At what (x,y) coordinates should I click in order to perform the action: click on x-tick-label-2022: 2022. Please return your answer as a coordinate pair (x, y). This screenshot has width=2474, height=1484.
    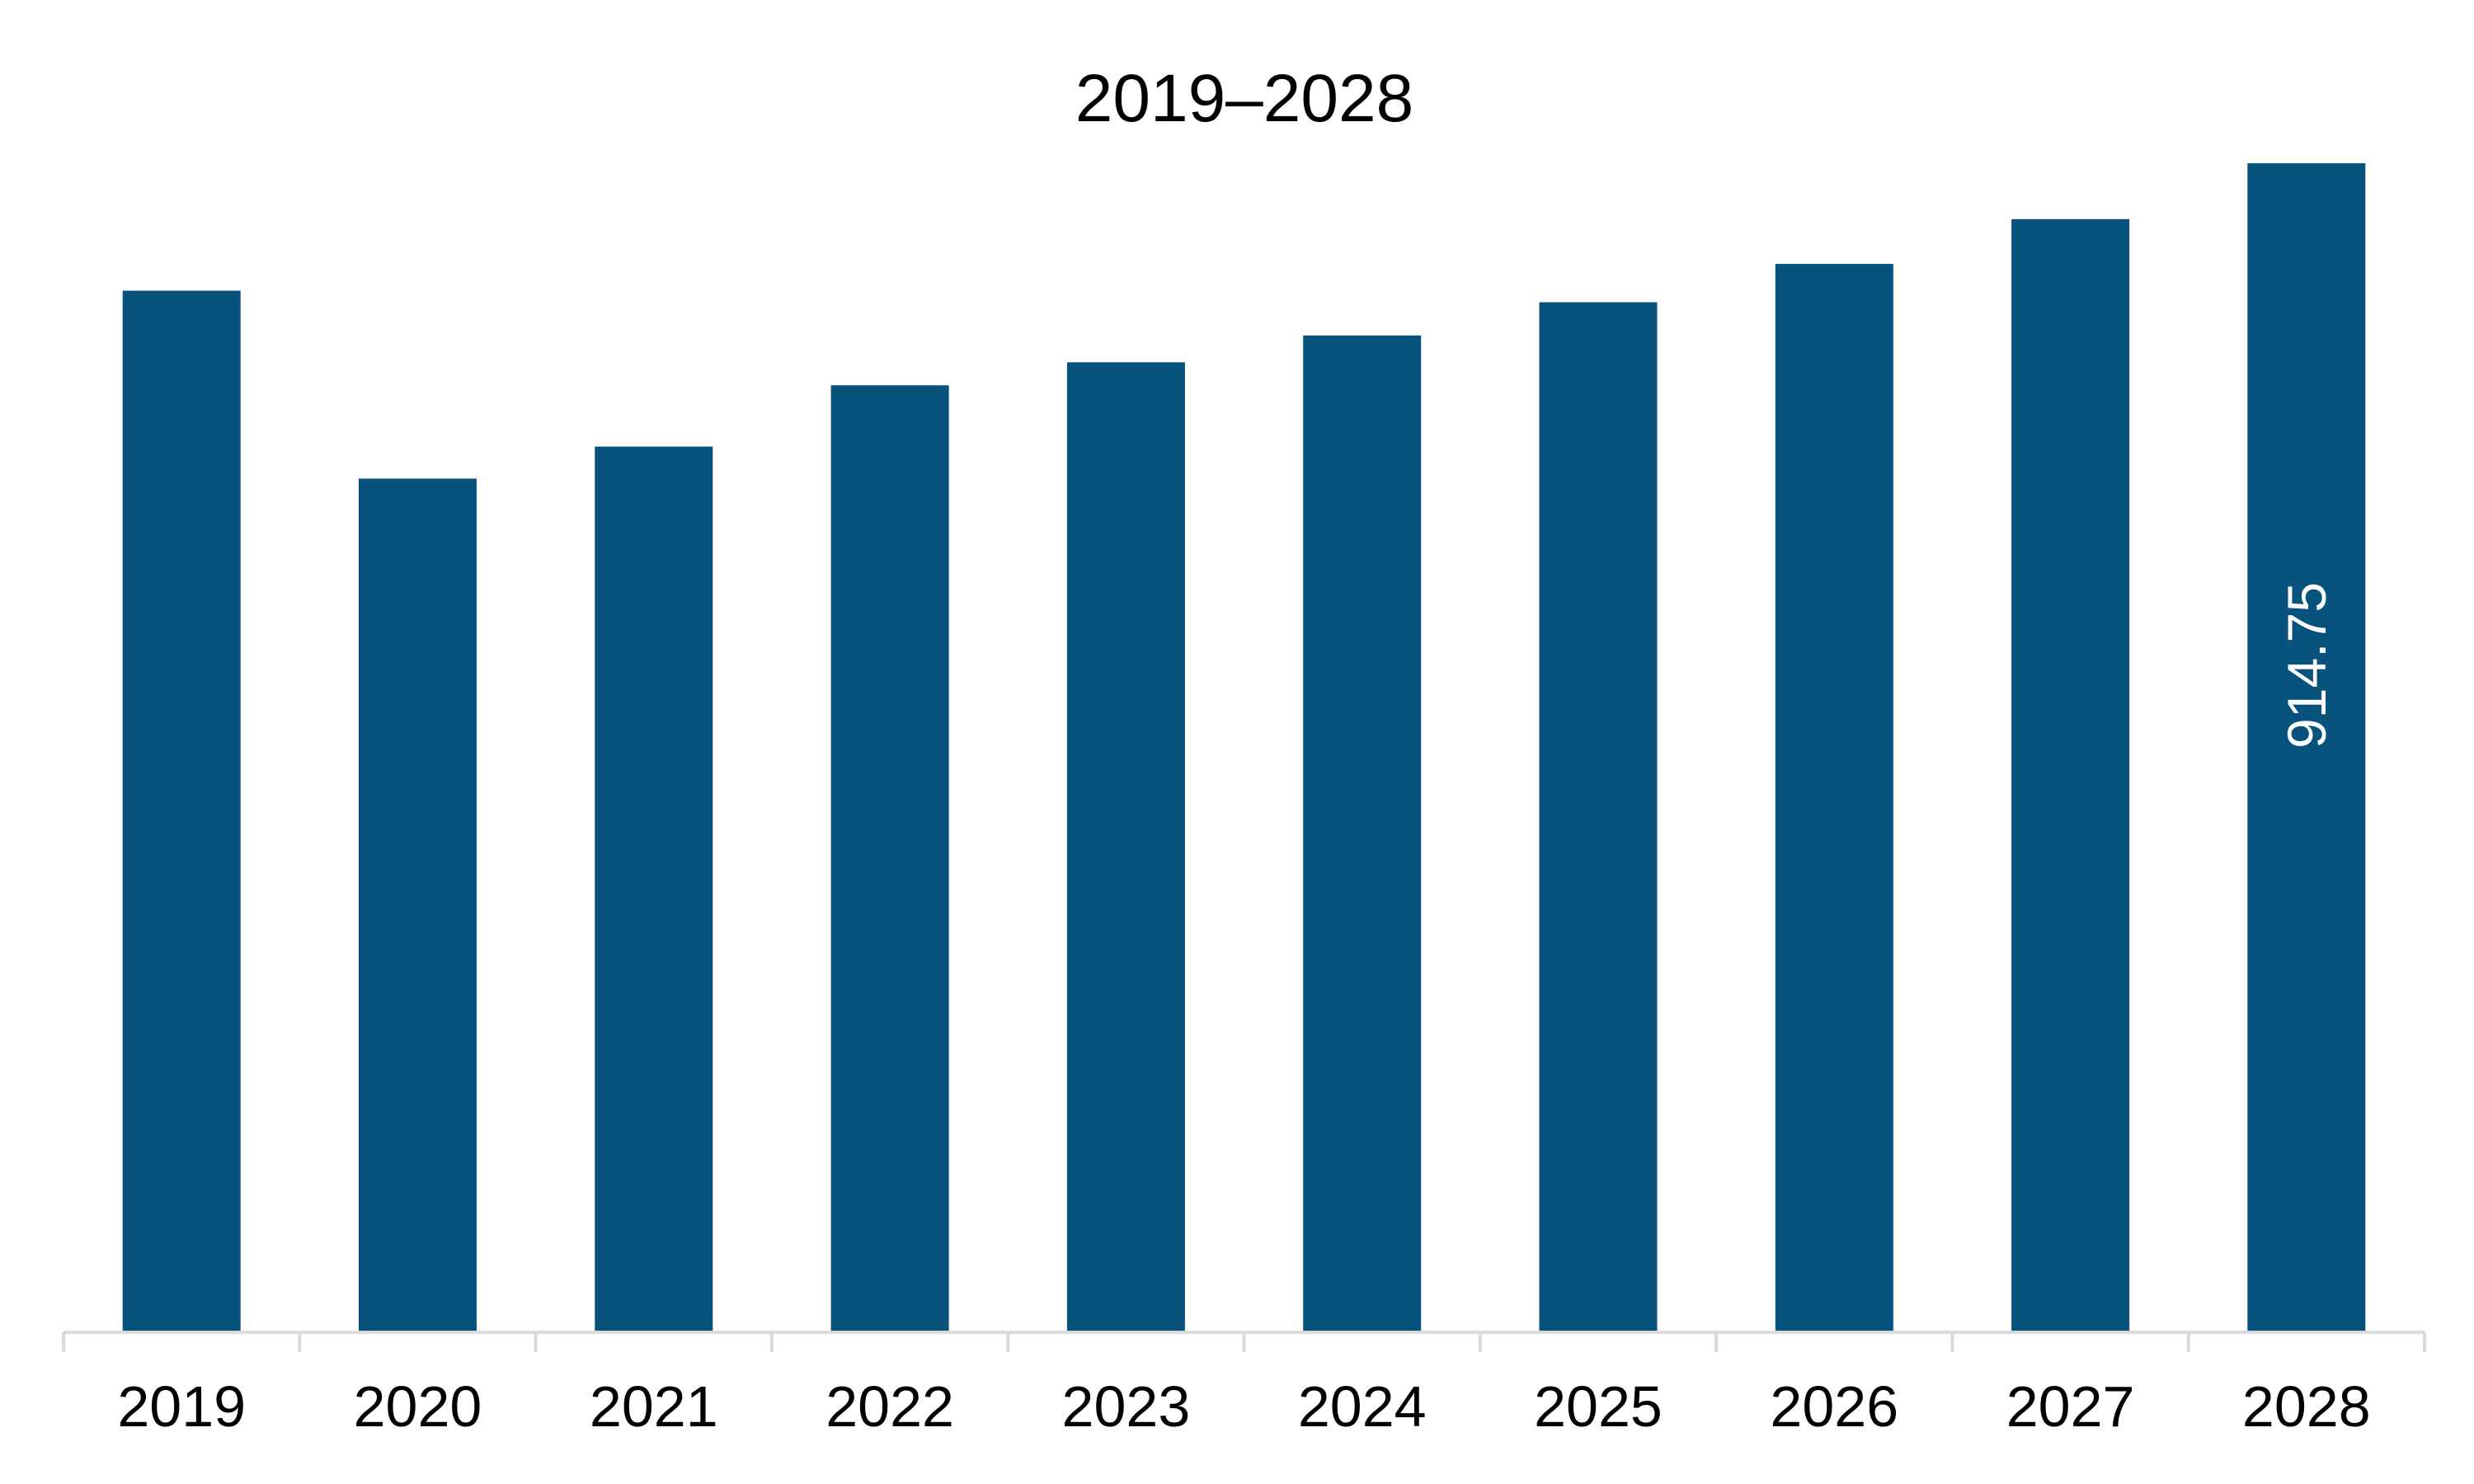
    Looking at the image, I should click on (889, 1406).